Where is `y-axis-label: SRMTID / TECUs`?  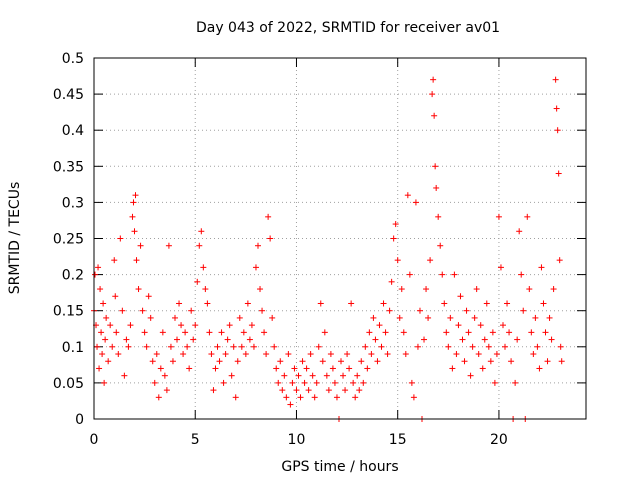
y-axis-label: SRMTID / TECUs is located at coordinates (15, 238).